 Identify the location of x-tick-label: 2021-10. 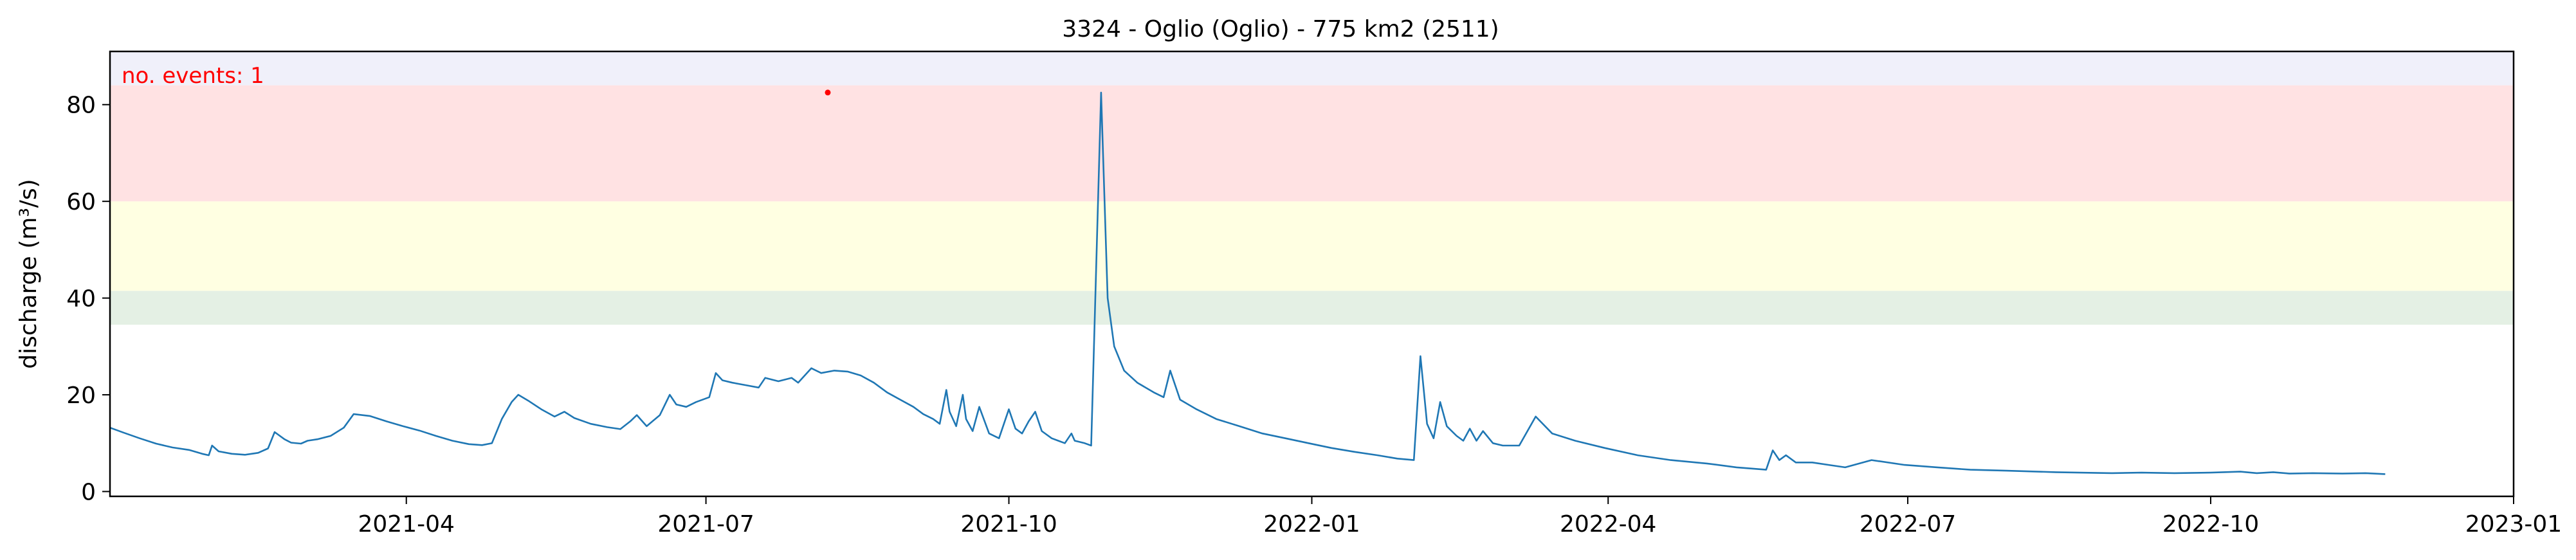
(1008, 524).